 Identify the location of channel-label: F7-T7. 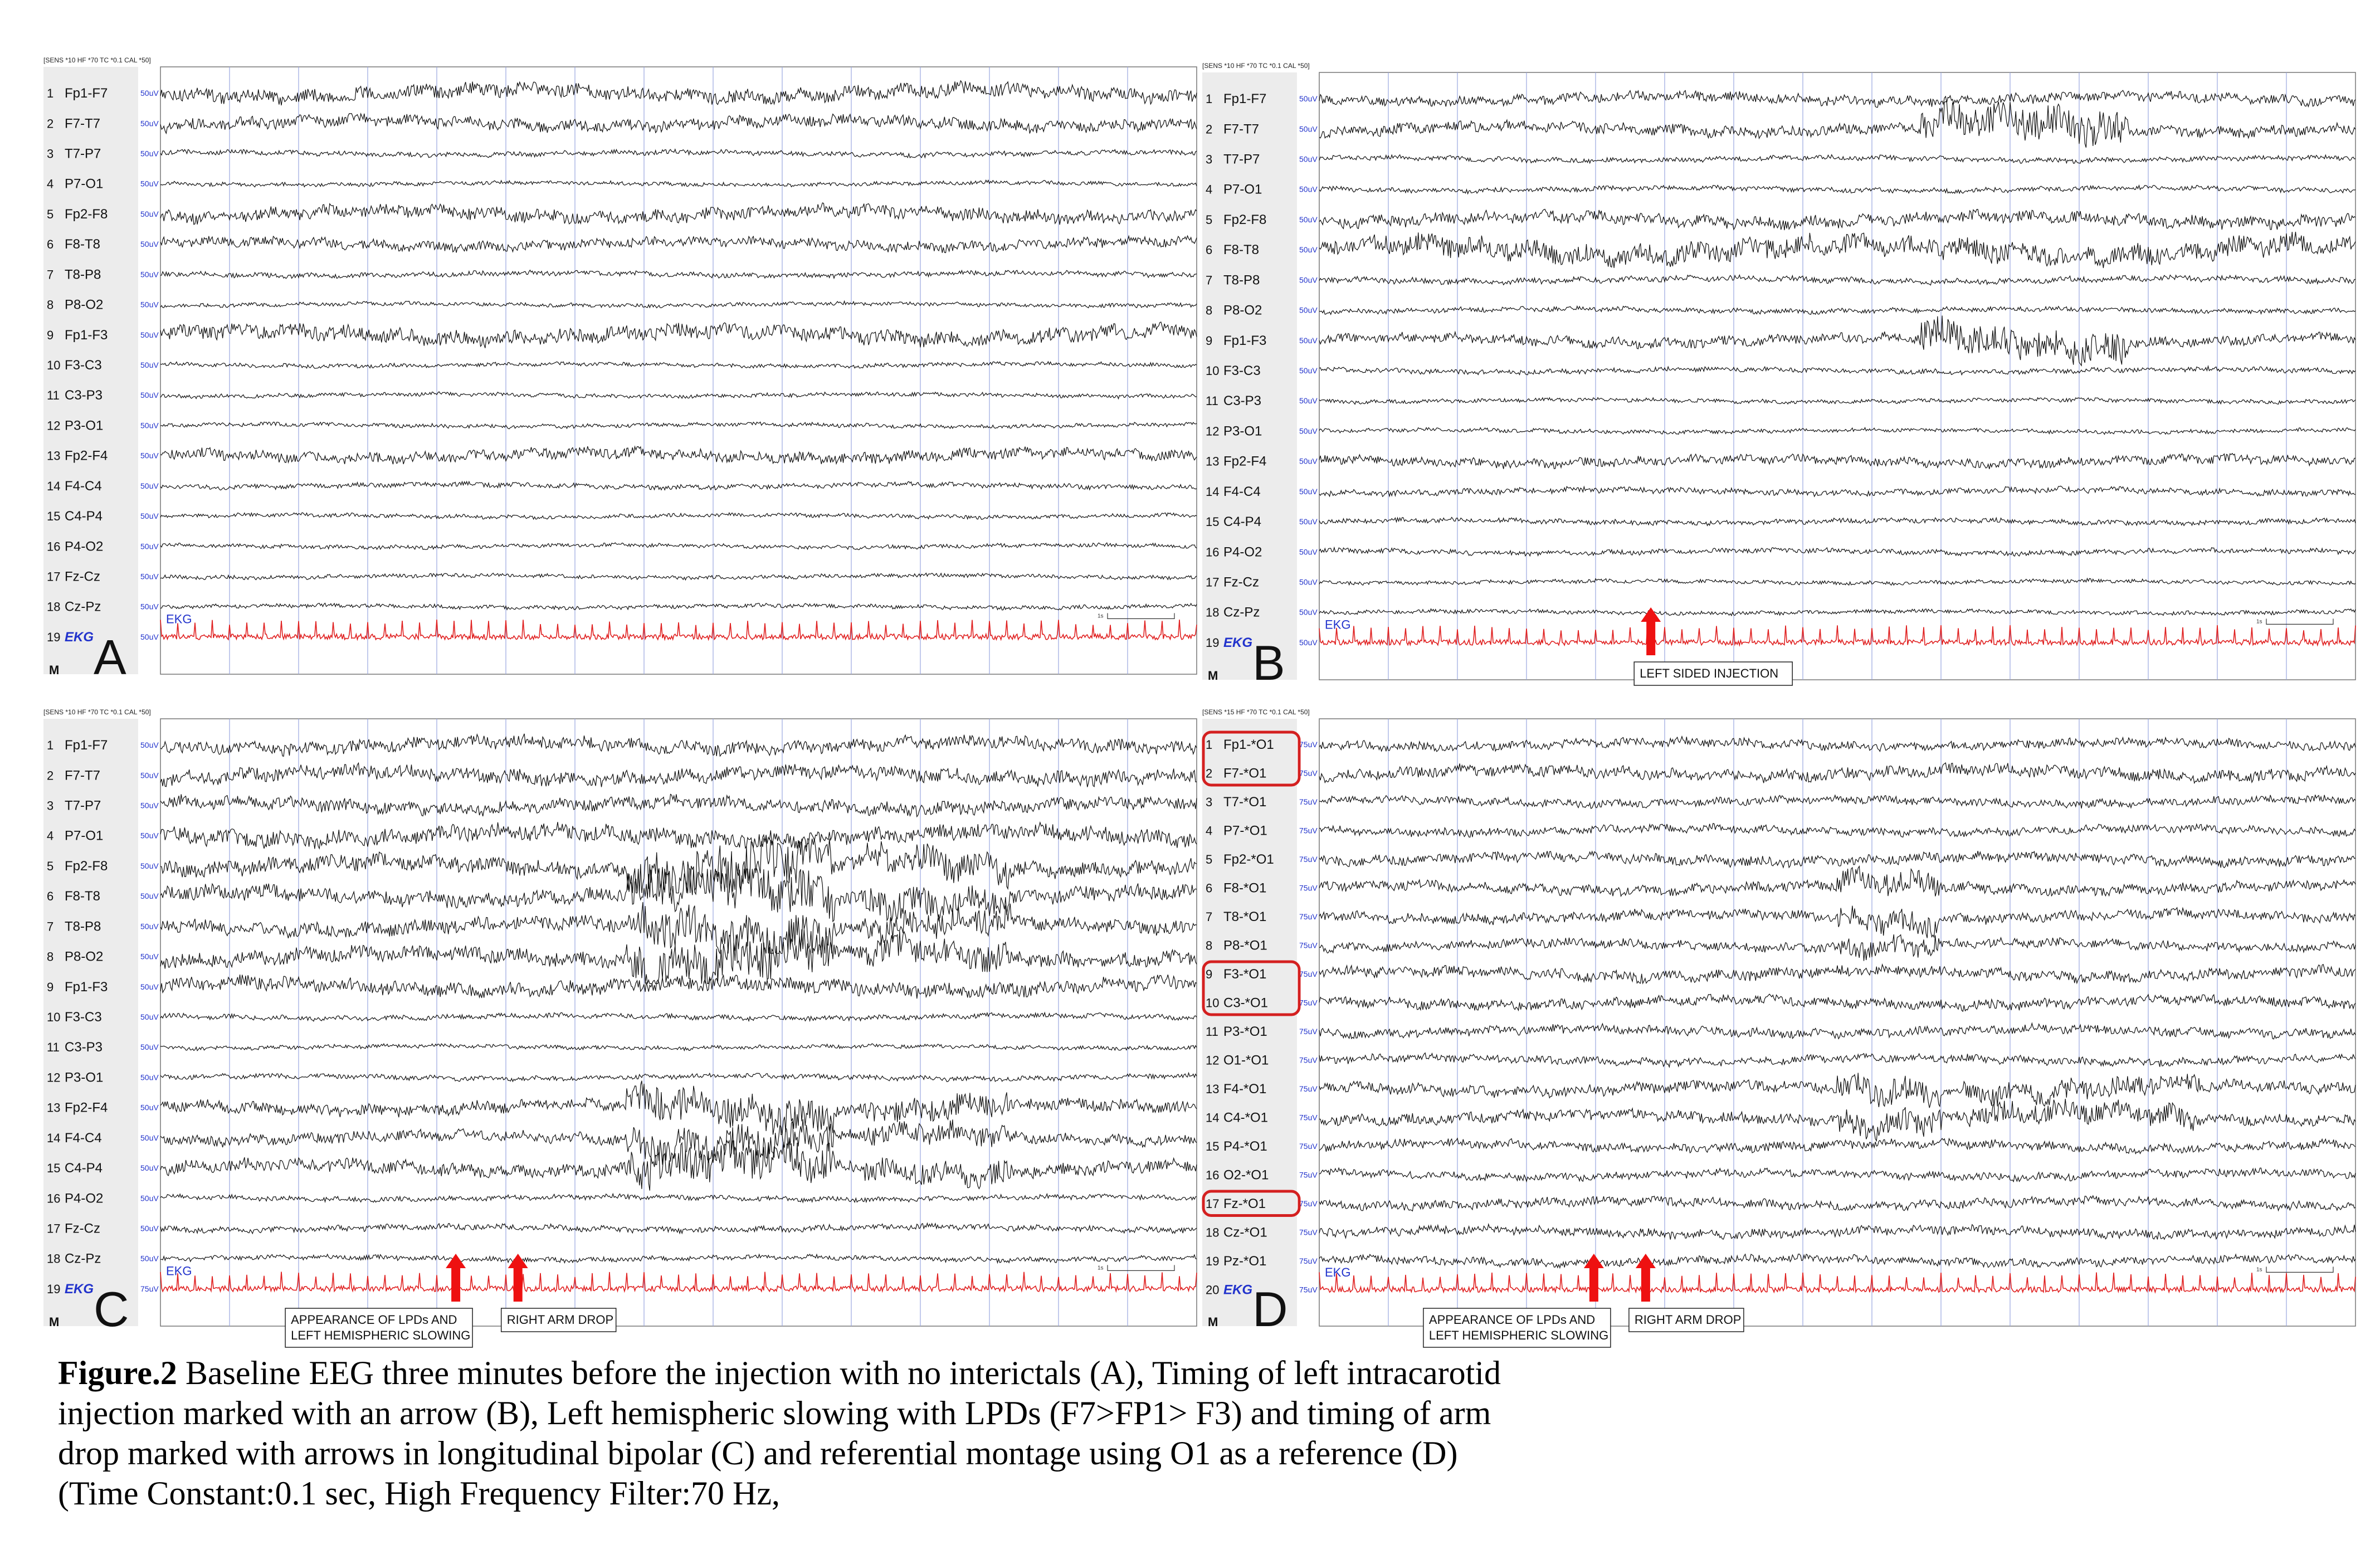
(1241, 129).